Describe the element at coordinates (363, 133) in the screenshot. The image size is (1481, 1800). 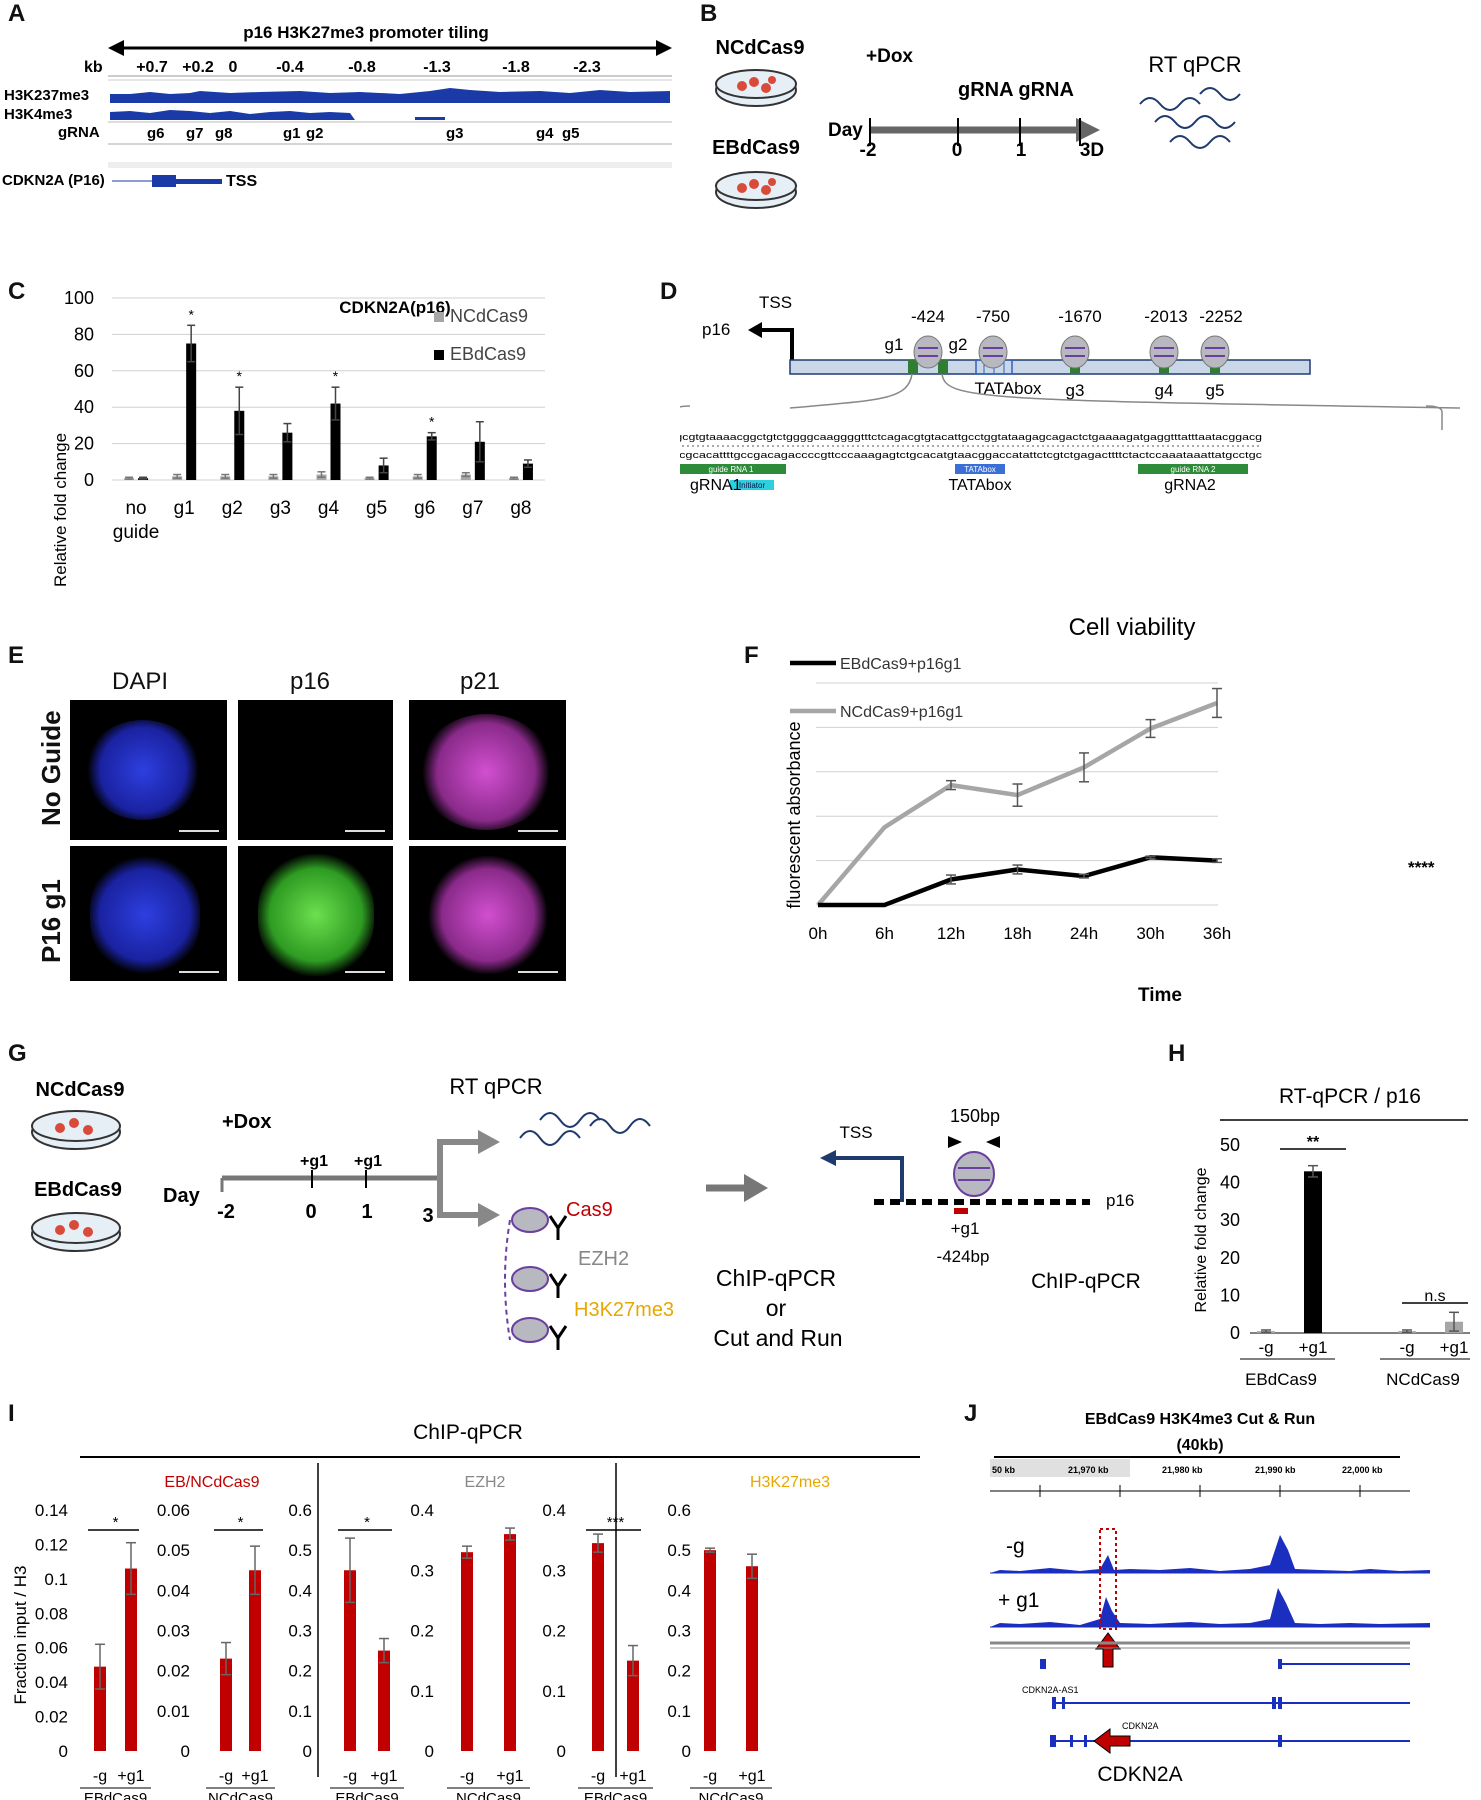
I see `grna-labels: g6 g7 g8 g1 g2 g3 g4 g5` at that location.